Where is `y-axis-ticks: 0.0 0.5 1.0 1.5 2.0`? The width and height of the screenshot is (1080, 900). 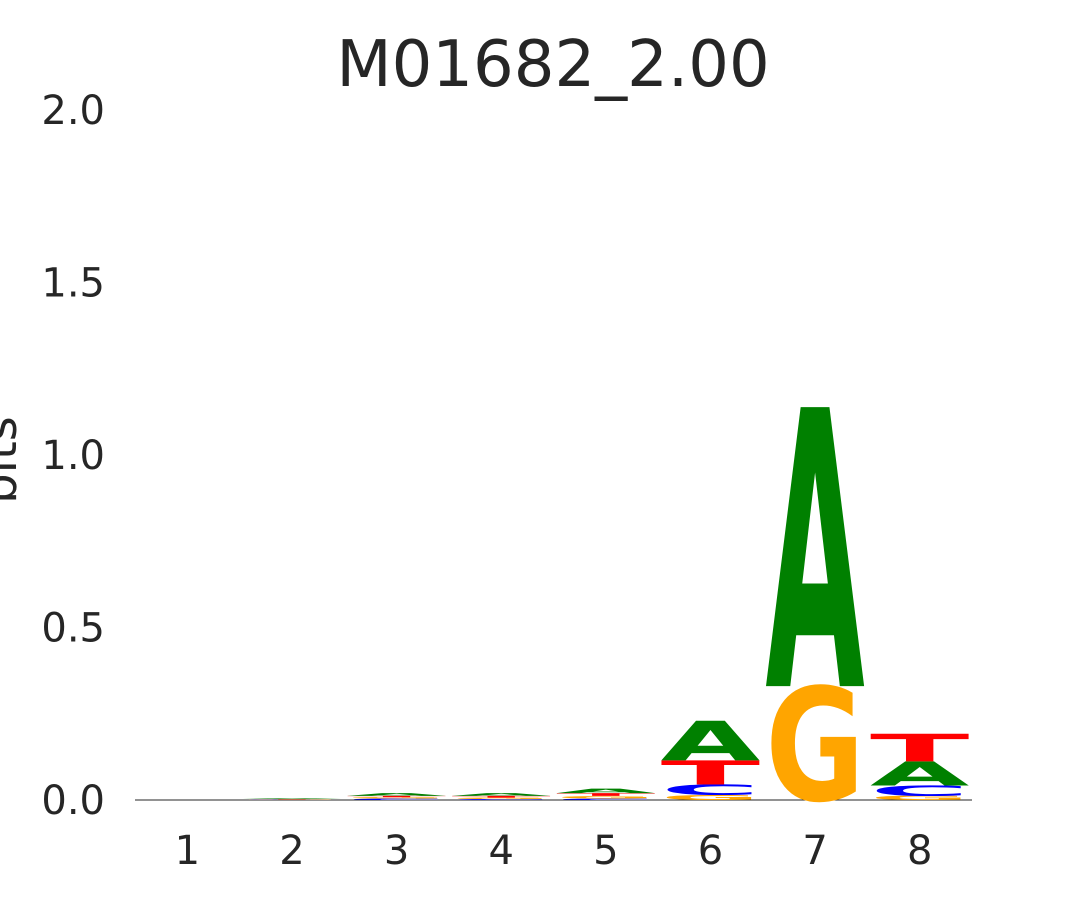 y-axis-ticks: 0.0 0.5 1.0 1.5 2.0 is located at coordinates (73, 456).